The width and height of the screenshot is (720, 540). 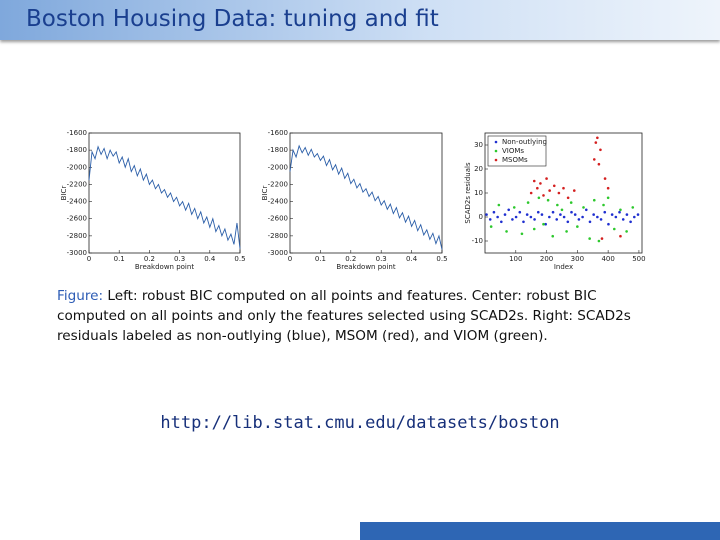 I want to click on y-tick-label: 0, so click(x=481, y=217).